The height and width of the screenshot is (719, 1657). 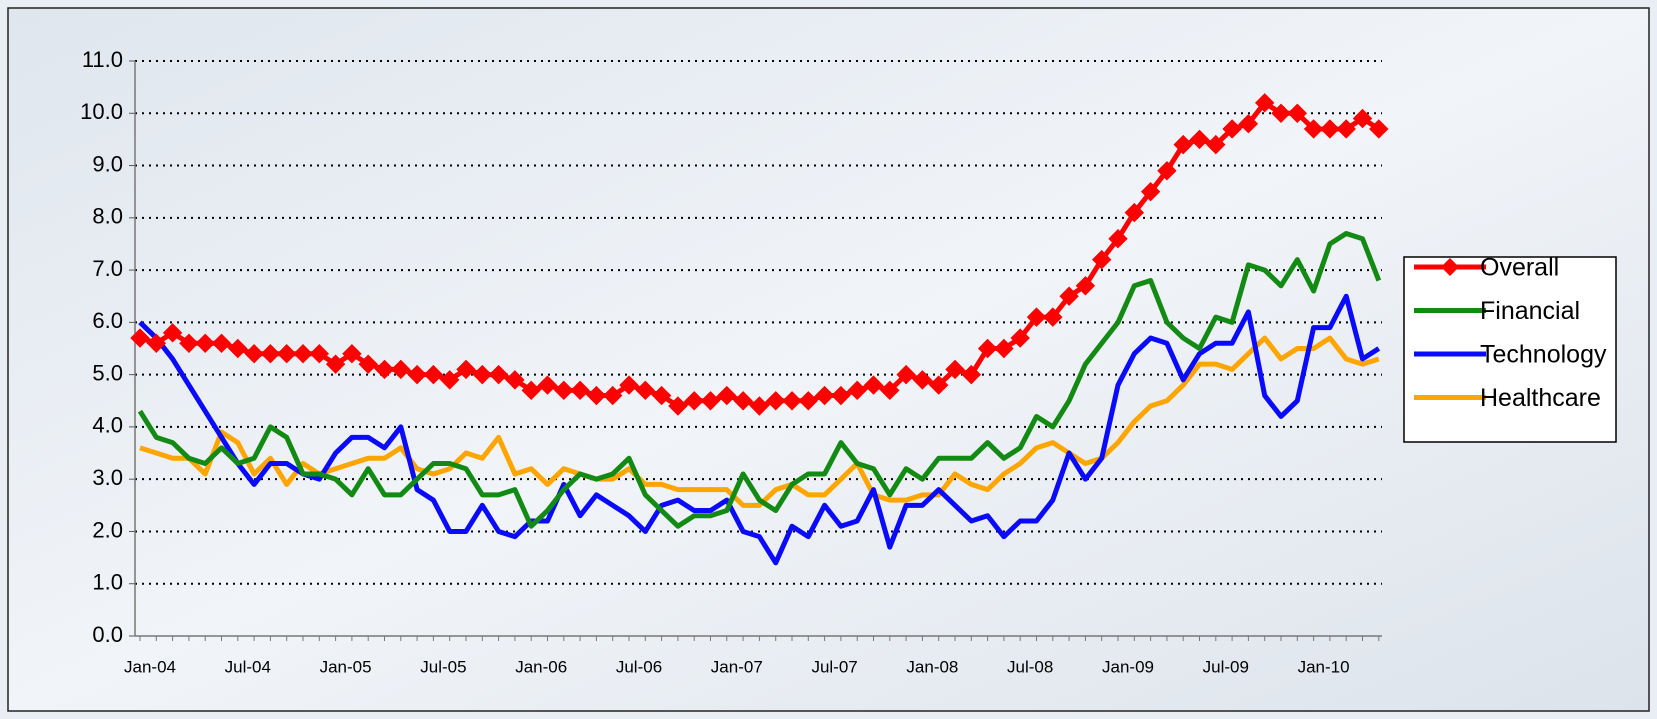 What do you see at coordinates (107, 372) in the screenshot?
I see `y-tick-label: 5.0` at bounding box center [107, 372].